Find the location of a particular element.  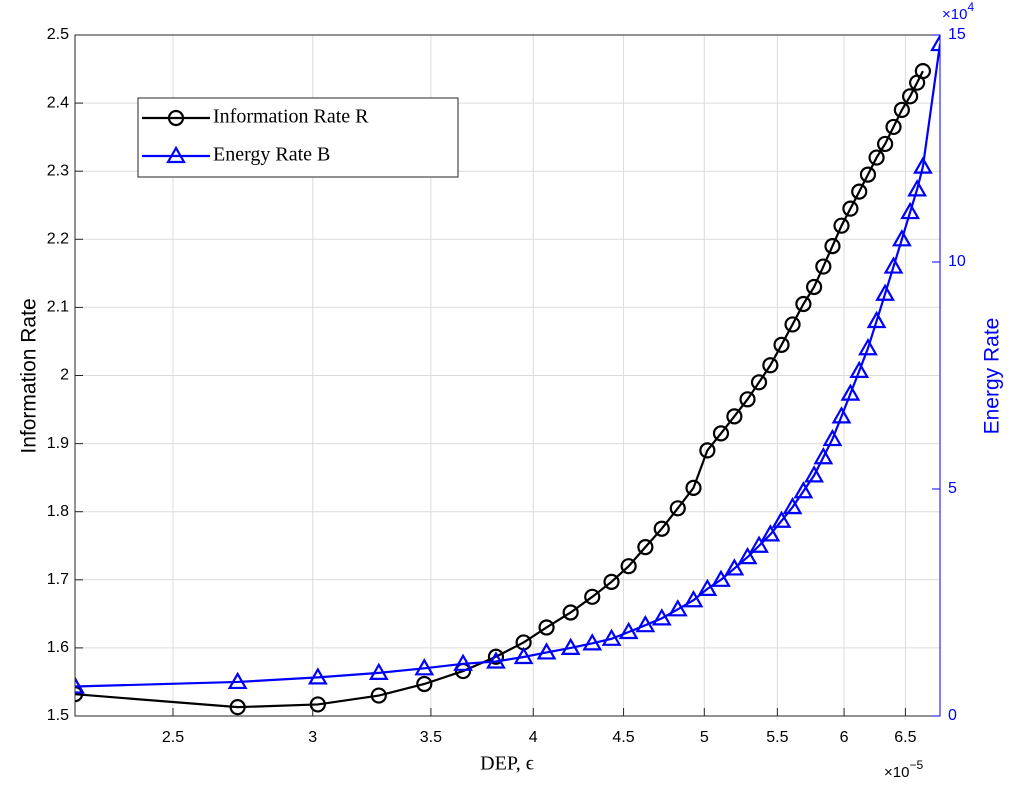

x-tick-label: 6 is located at coordinates (844, 737).